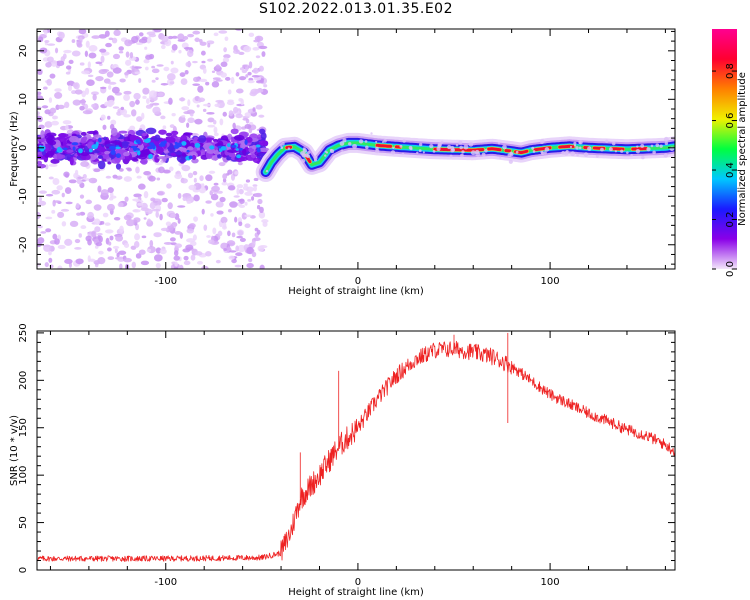 The image size is (750, 600). What do you see at coordinates (550, 582) in the screenshot?
I see `x-tick-label-2: 100` at bounding box center [550, 582].